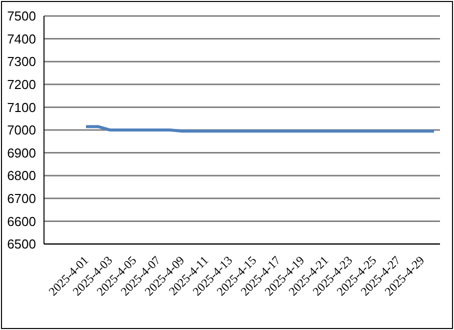 This screenshot has width=454, height=330. I want to click on y-tick-label: 6700, so click(21, 198).